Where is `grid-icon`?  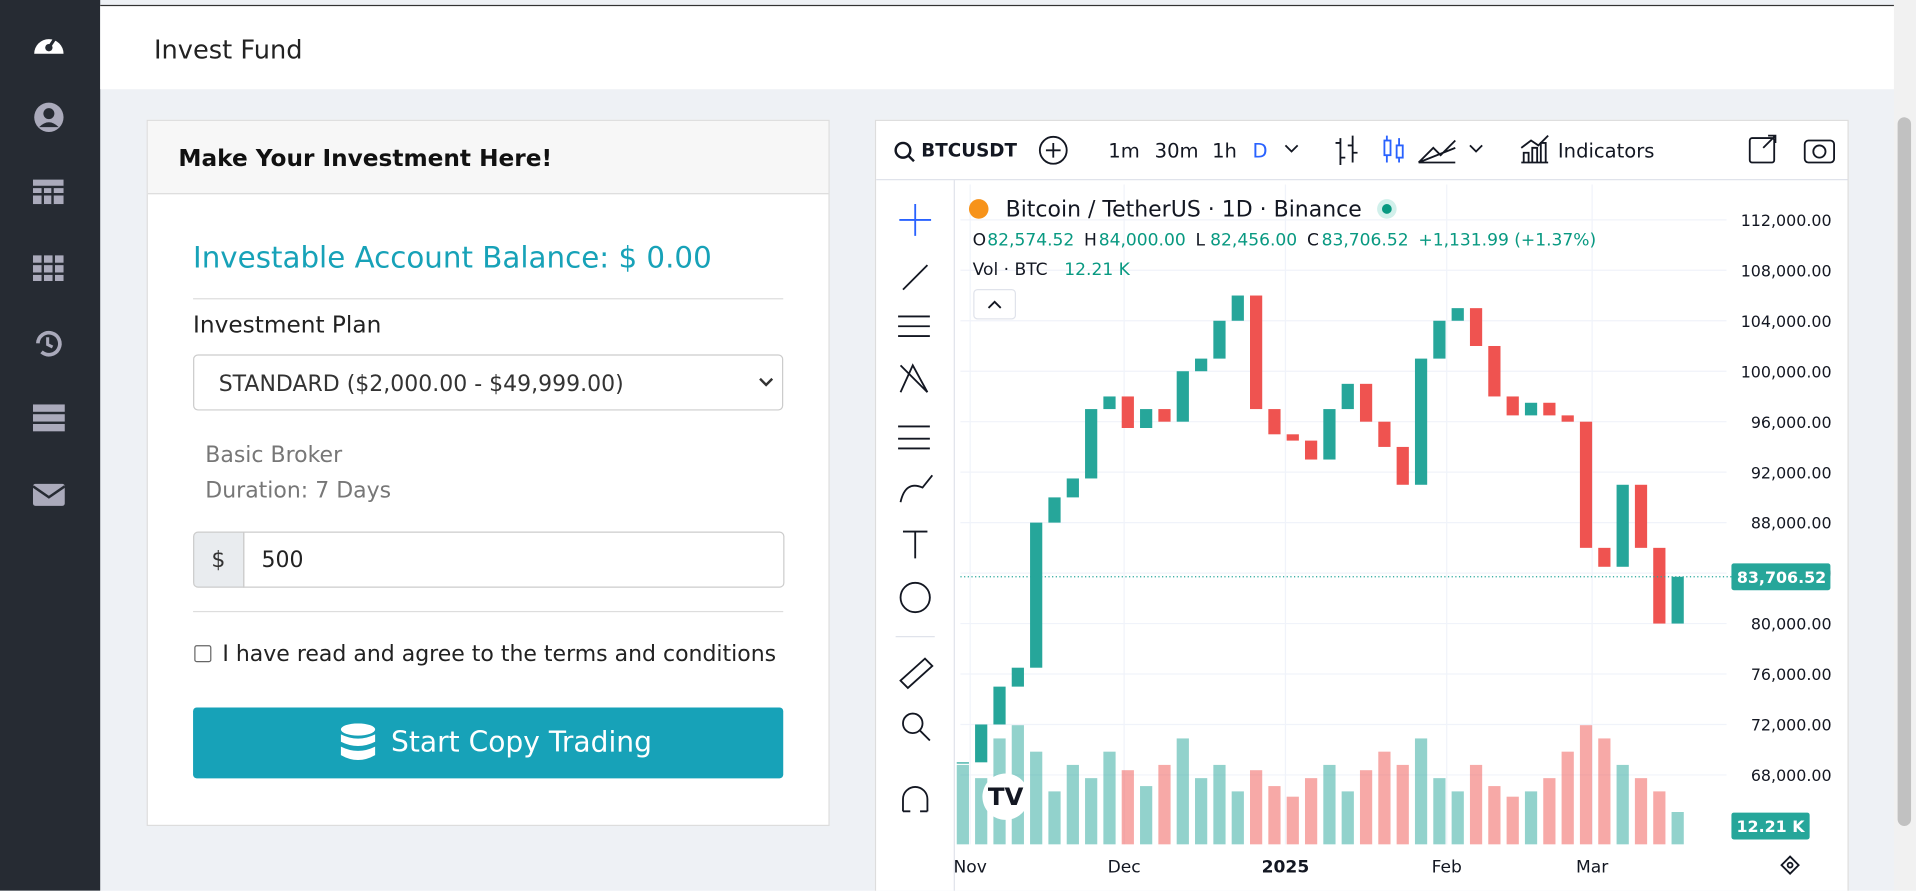
grid-icon is located at coordinates (49, 268).